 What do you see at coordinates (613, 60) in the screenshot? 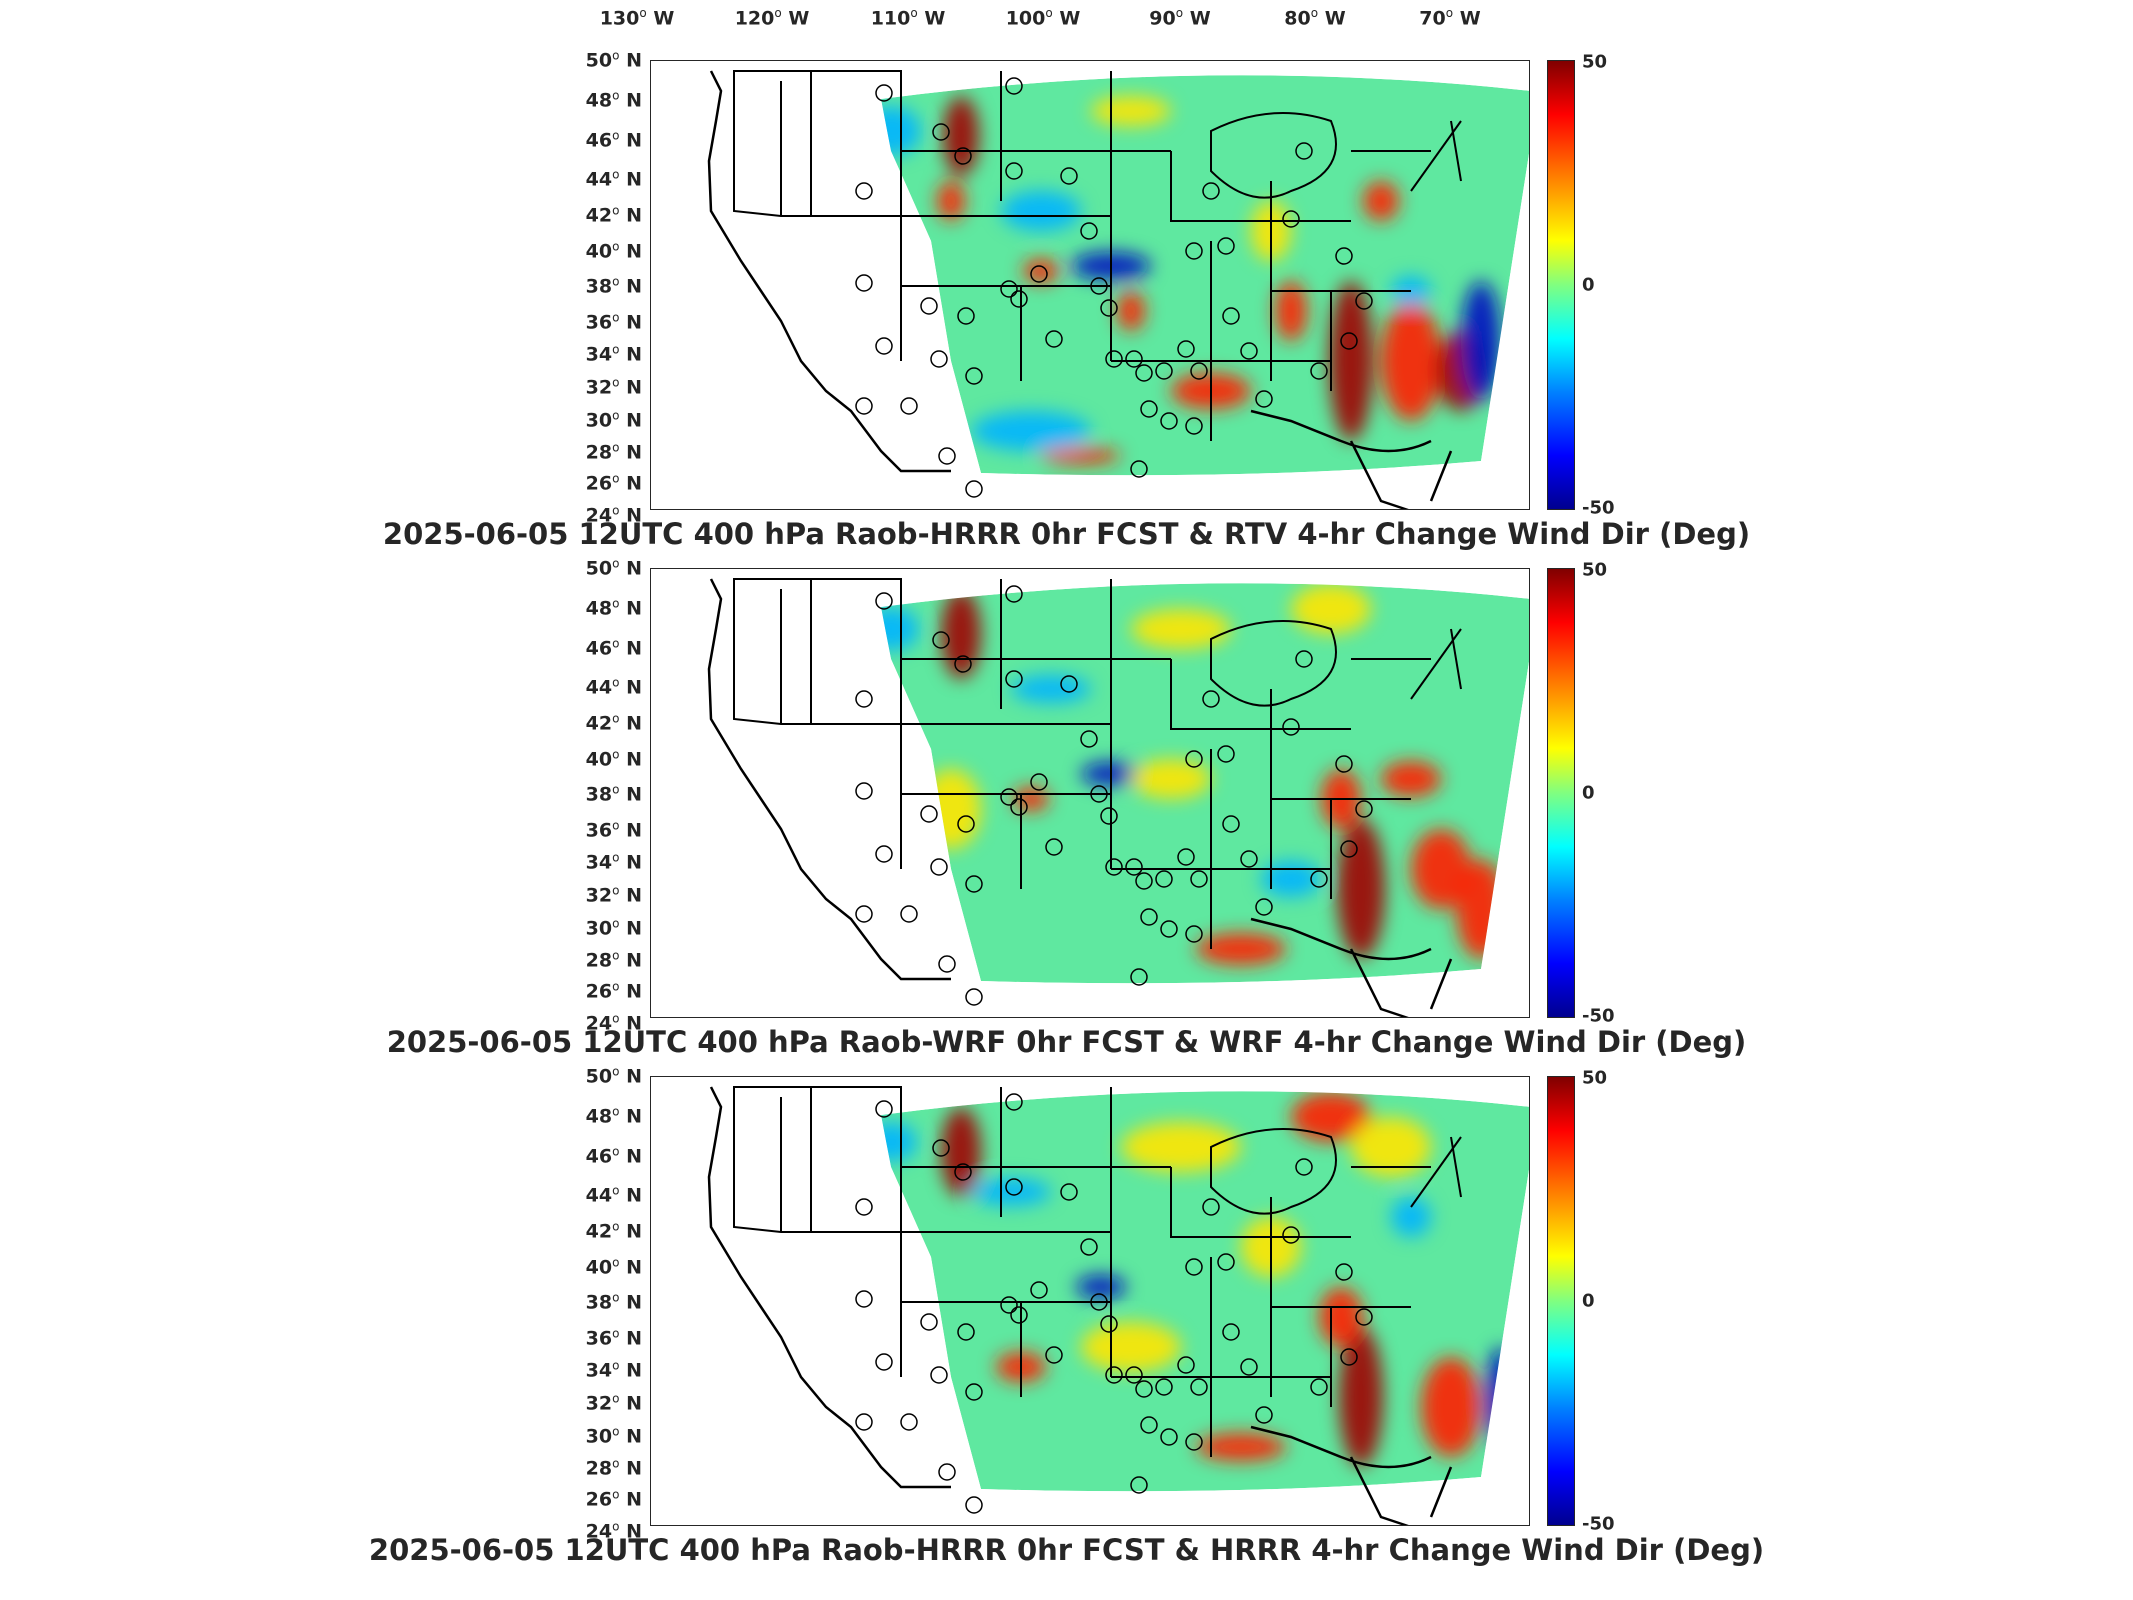
I see `lat-label: 50o N` at bounding box center [613, 60].